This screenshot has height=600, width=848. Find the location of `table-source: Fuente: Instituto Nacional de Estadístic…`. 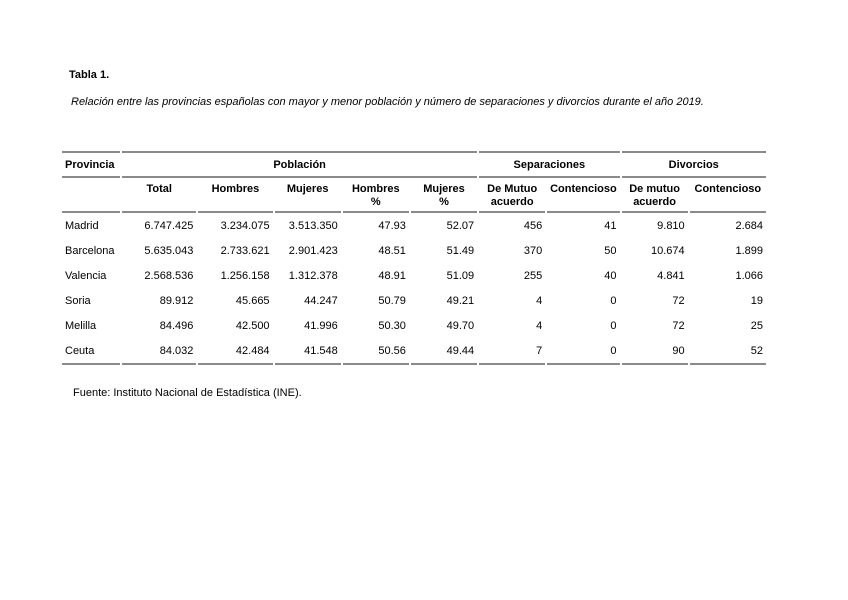

table-source: Fuente: Instituto Nacional de Estadístic… is located at coordinates (187, 393).